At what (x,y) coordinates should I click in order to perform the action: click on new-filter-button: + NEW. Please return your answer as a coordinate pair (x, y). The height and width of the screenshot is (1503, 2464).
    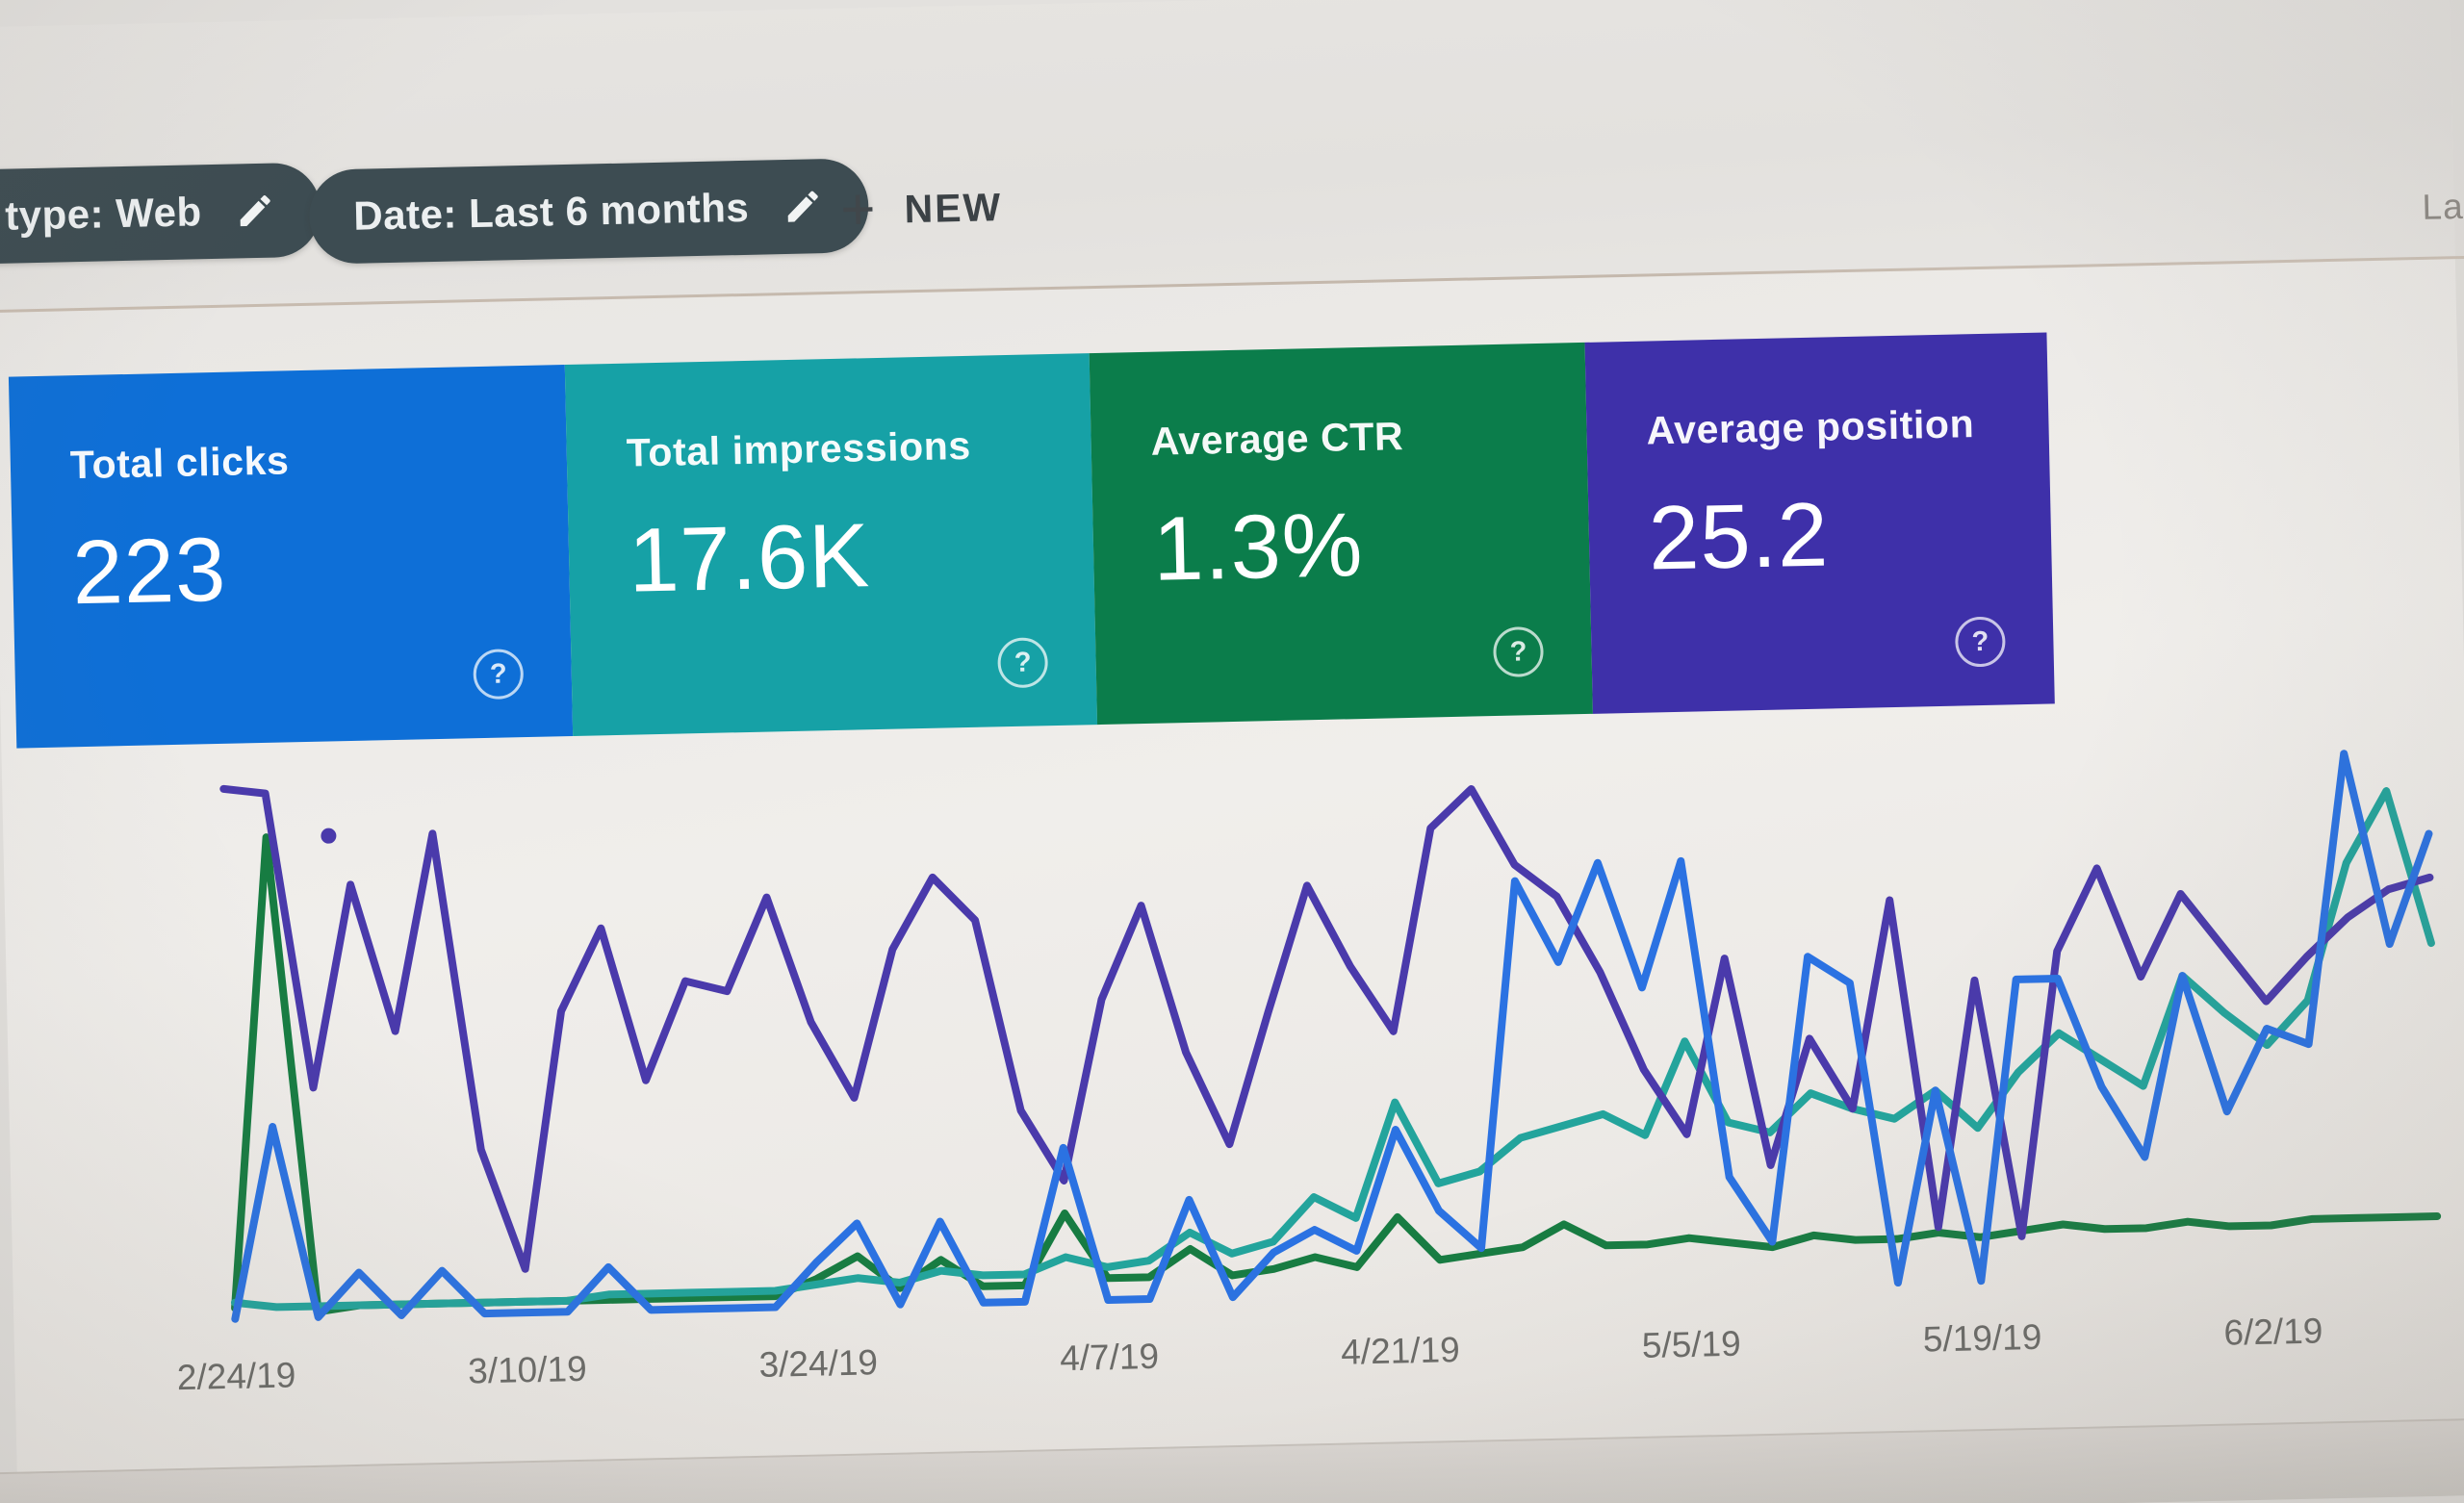
    Looking at the image, I should click on (921, 209).